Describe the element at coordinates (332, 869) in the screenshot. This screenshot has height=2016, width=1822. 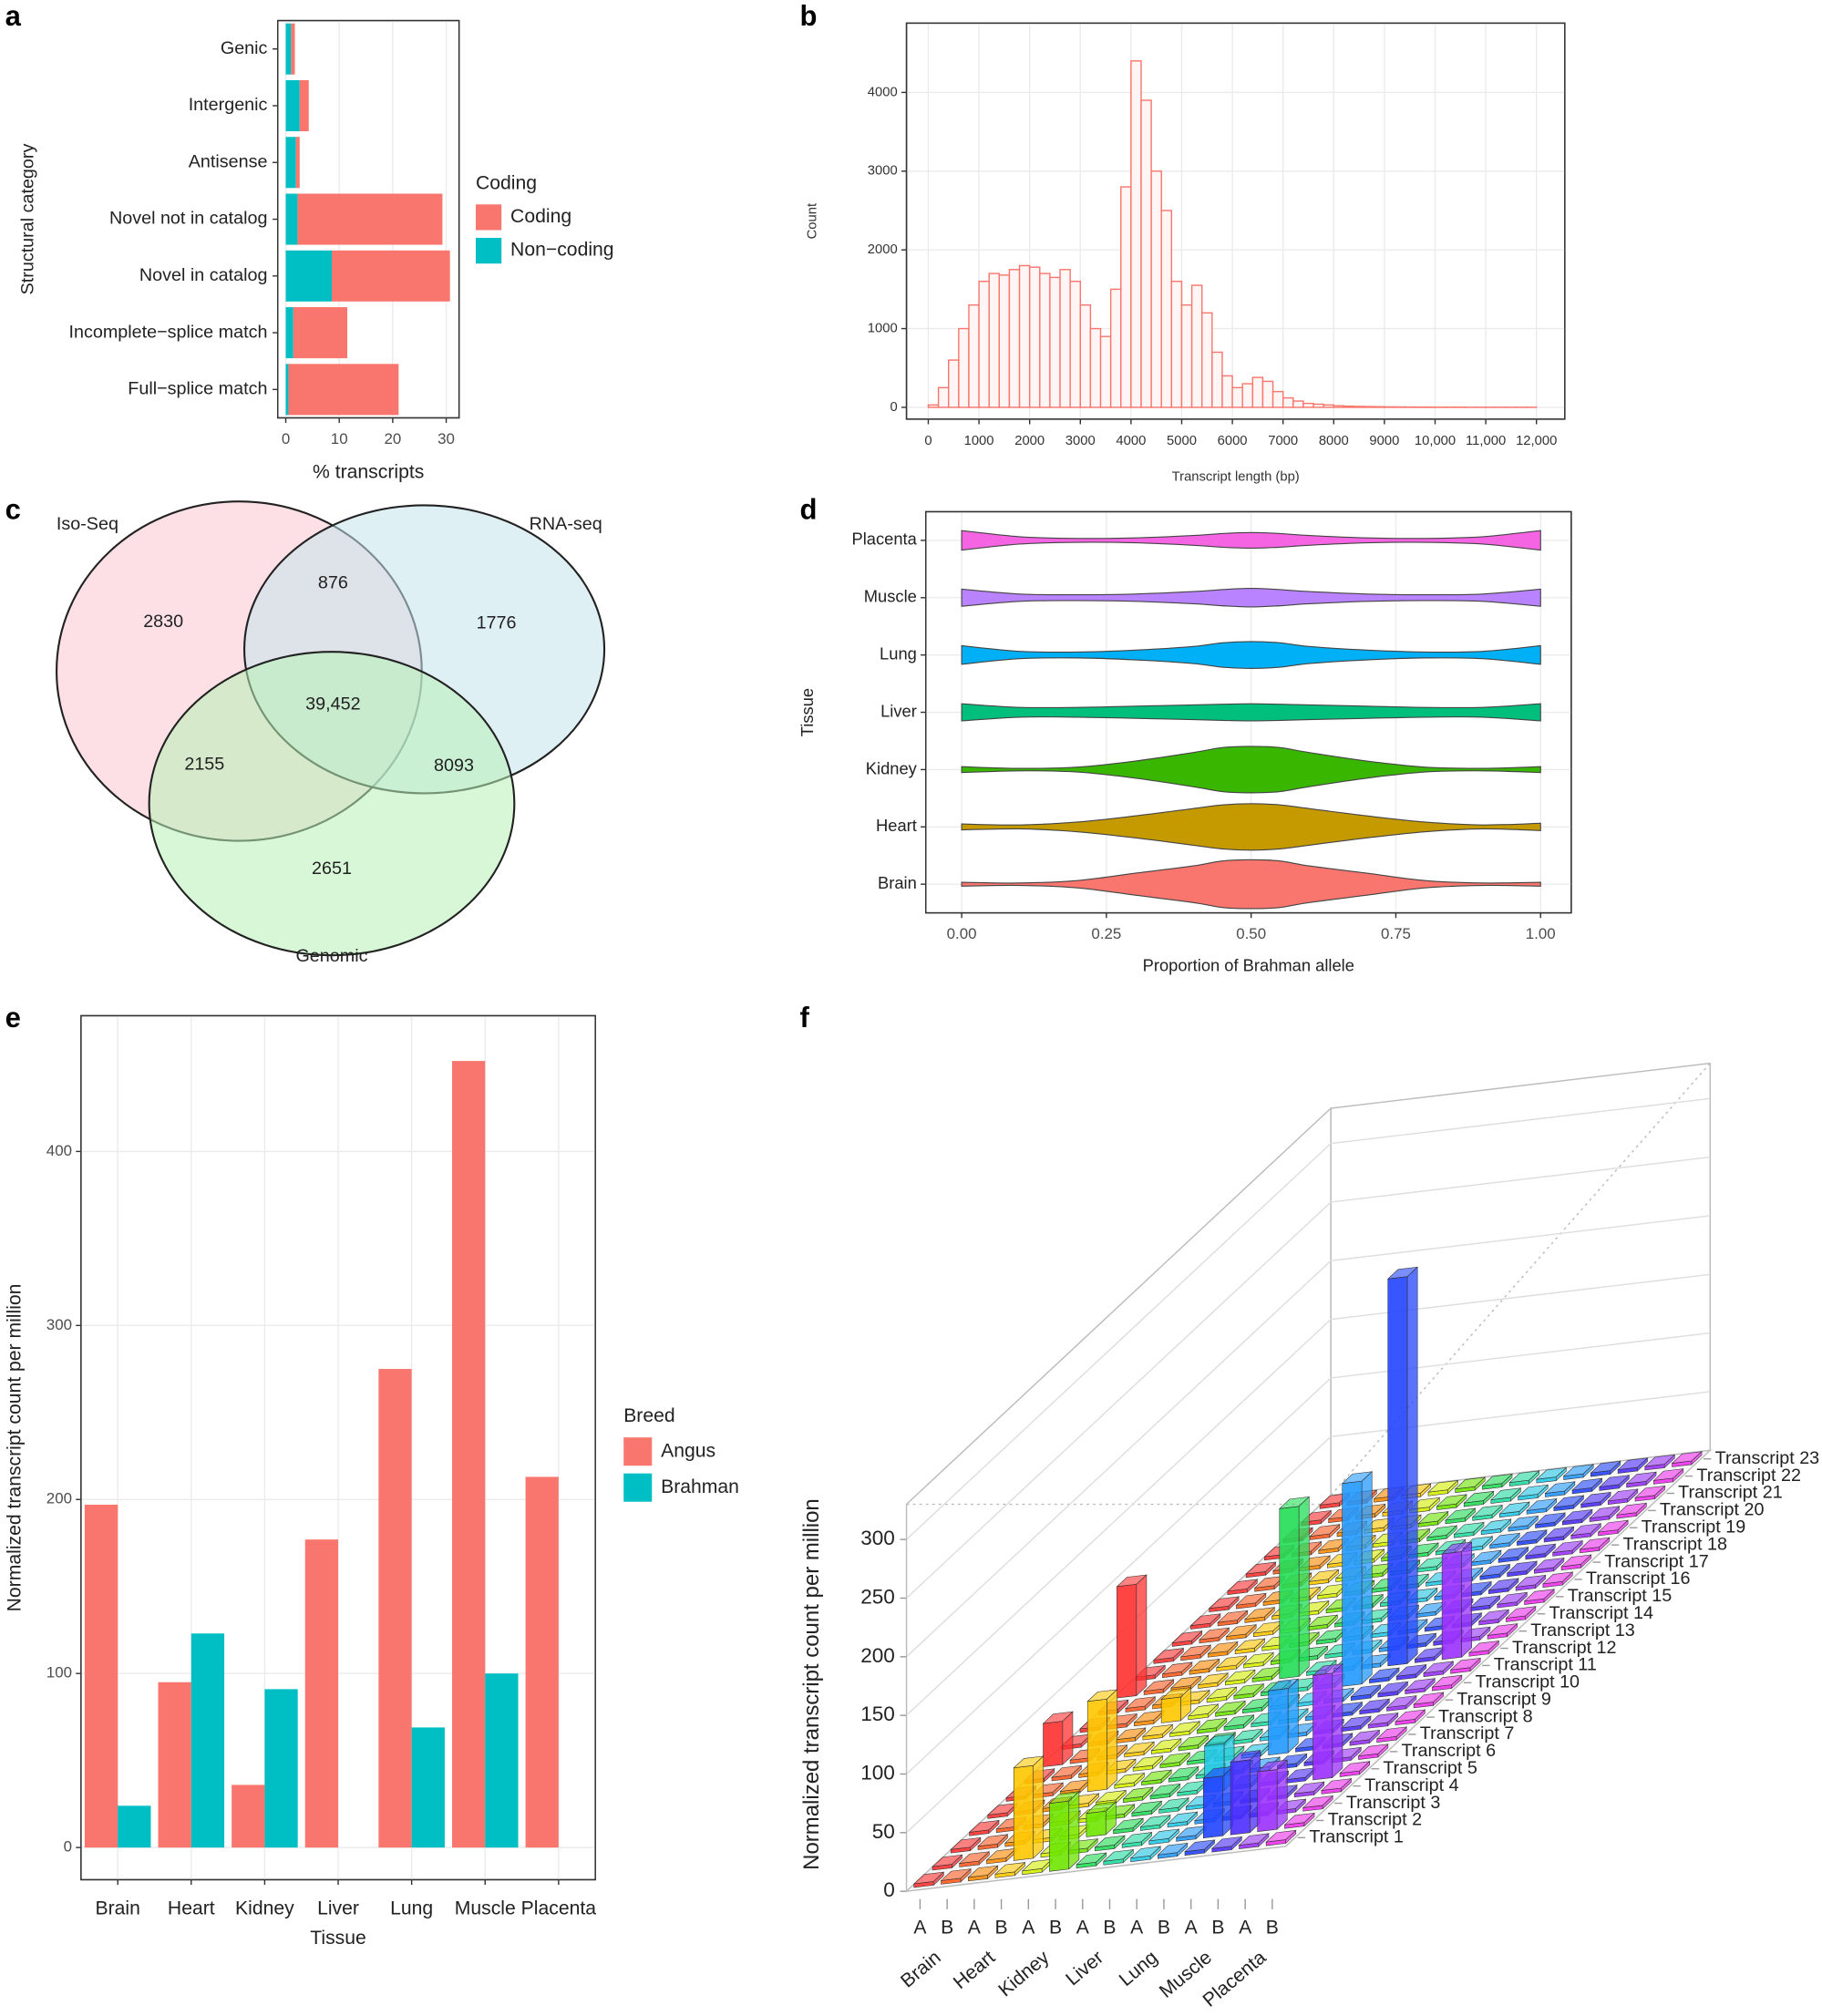
I see `region-count: 2651` at that location.